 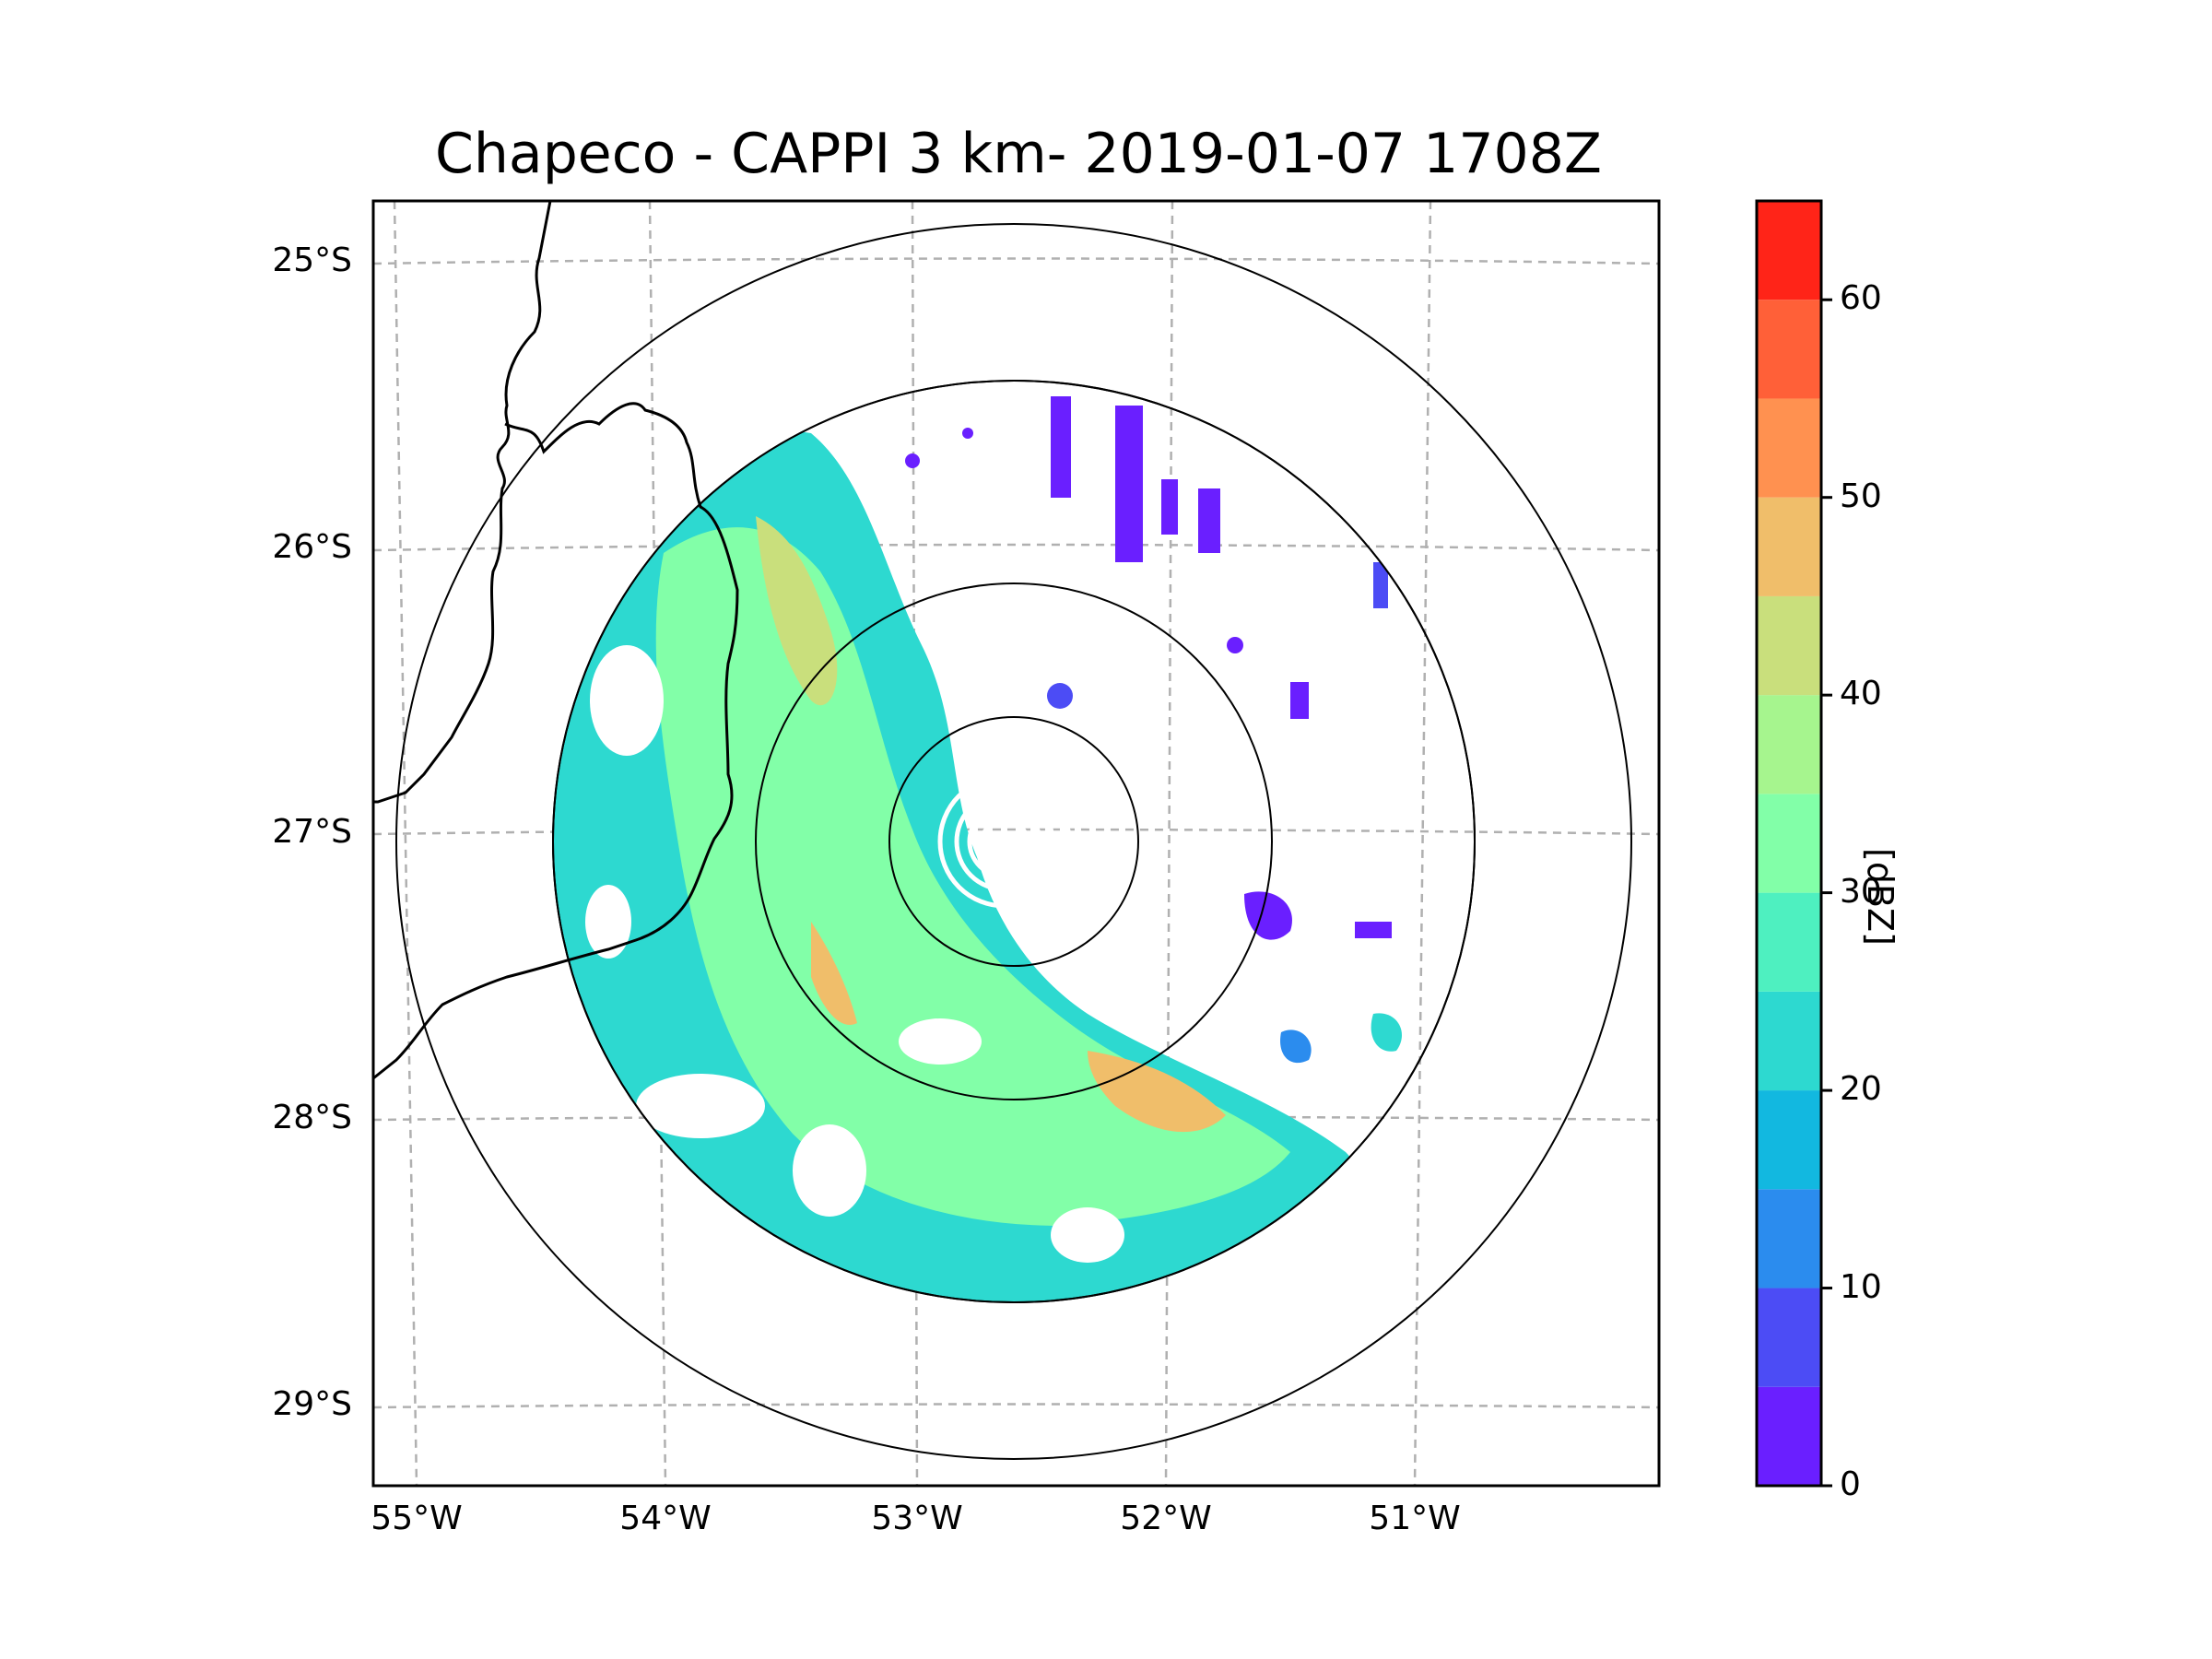 I want to click on colorbar-tick-label: 60, so click(x=1861, y=298).